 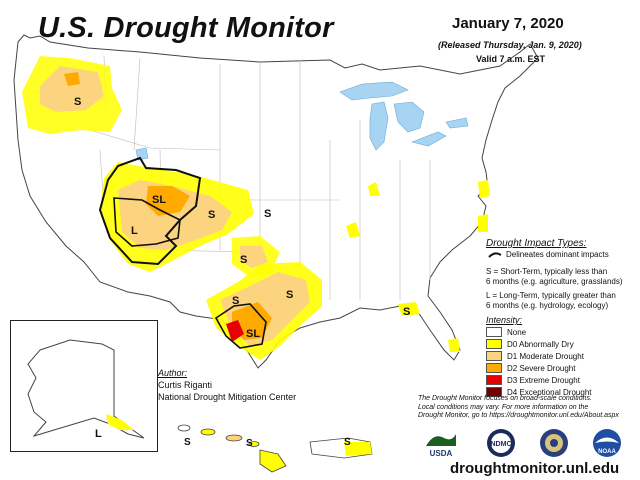 I want to click on drought-pacific-nw-d2, so click(x=72, y=79).